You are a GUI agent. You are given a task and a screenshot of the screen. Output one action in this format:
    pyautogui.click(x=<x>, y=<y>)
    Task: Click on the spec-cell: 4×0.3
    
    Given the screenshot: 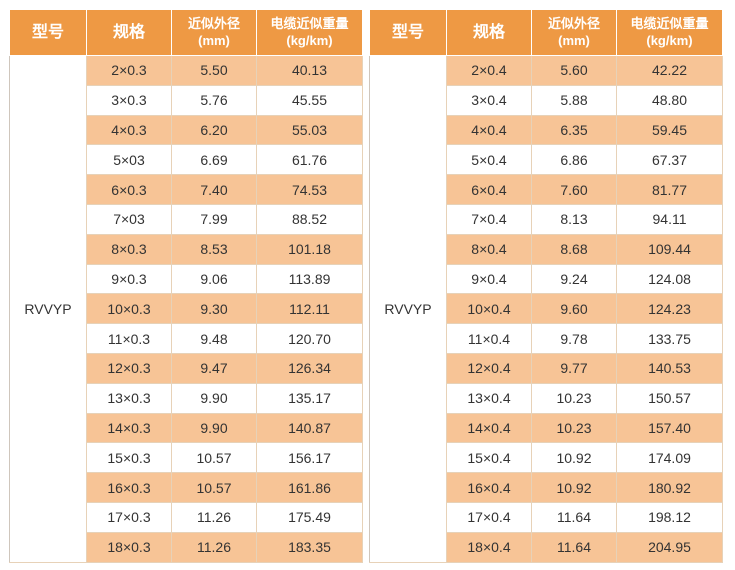 What is the action you would take?
    pyautogui.click(x=129, y=130)
    